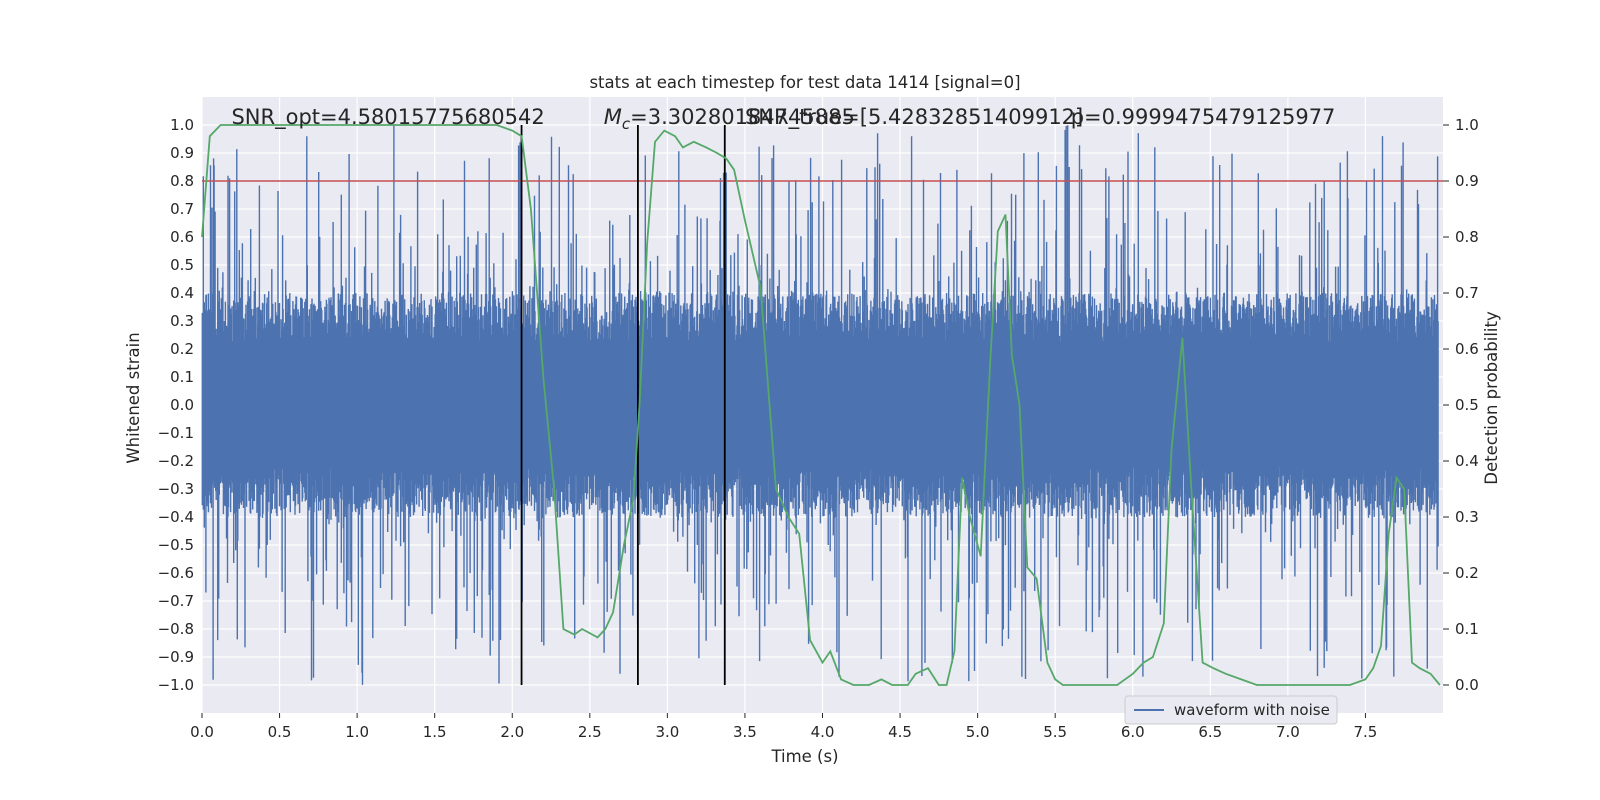 This screenshot has width=1600, height=800. I want to click on x-tick-label: 4.5, so click(900, 732).